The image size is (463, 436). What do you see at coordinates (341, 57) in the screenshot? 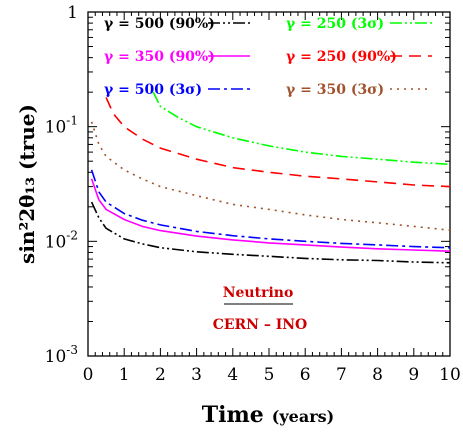
I see `legend-label: γ = 250 (90%)` at bounding box center [341, 57].